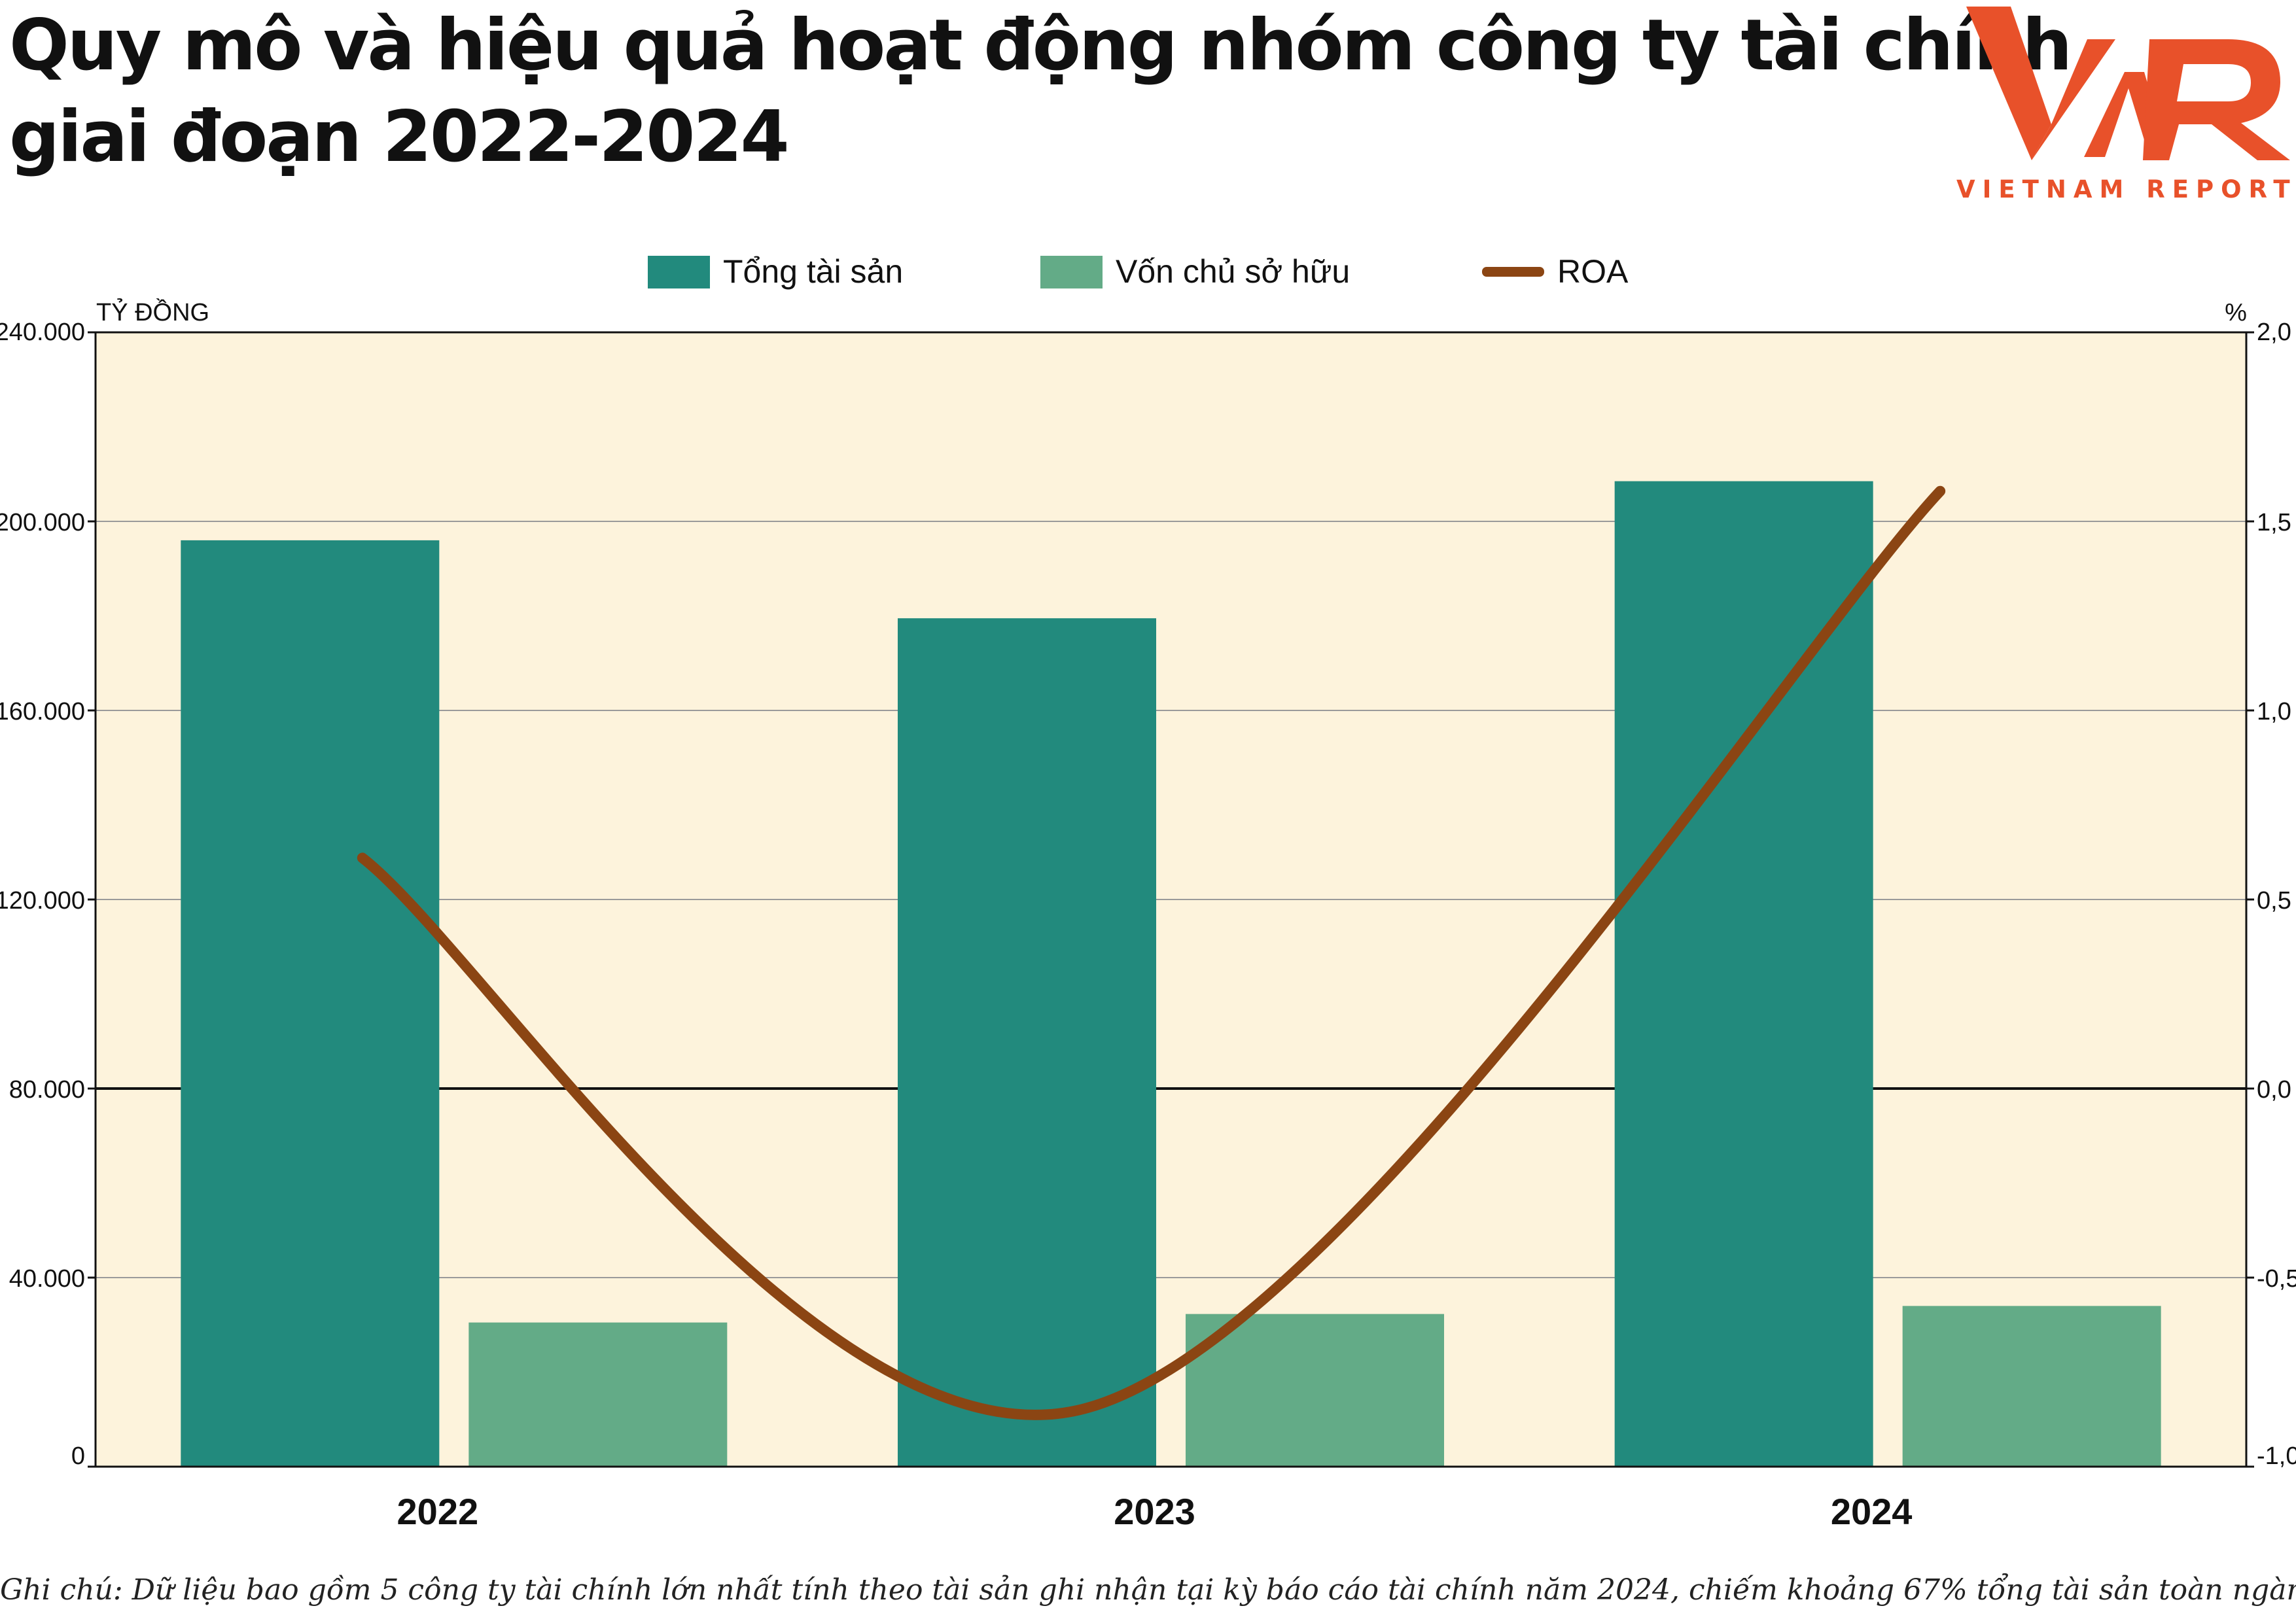 This screenshot has height=1623, width=2296. I want to click on logo-r-stroke, so click(2216, 99).